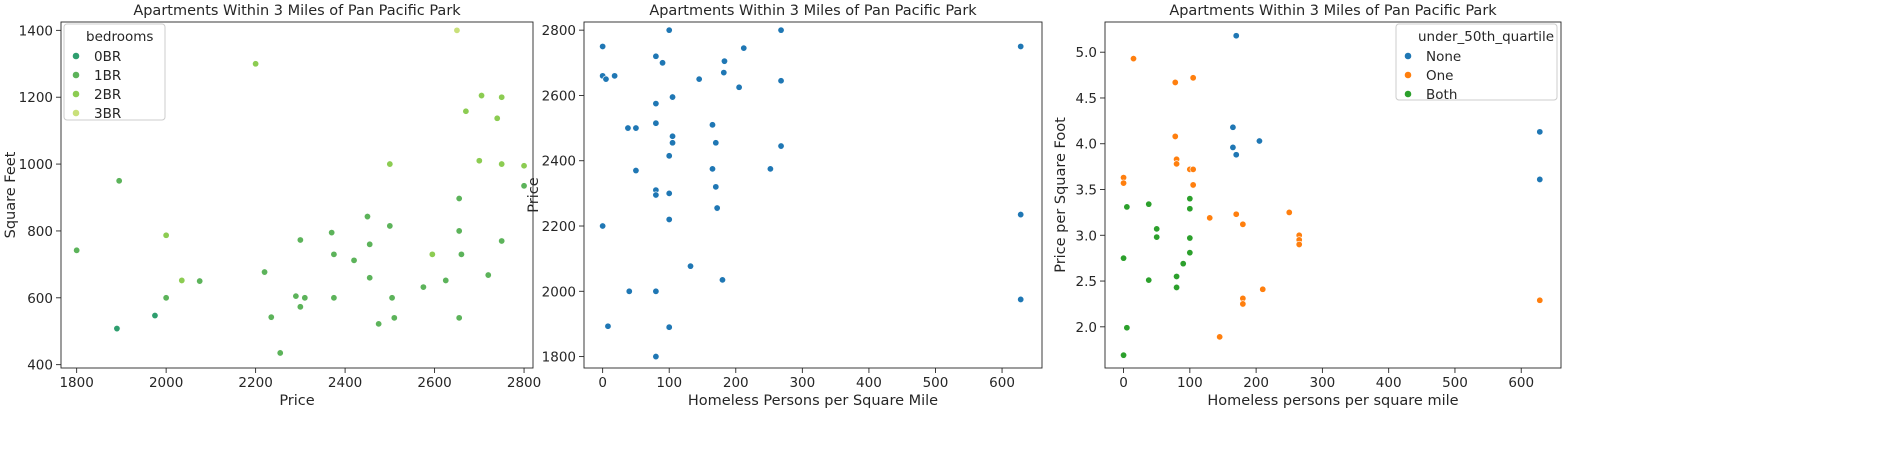  Describe the element at coordinates (1256, 383) in the screenshot. I see `x-tick-label: 200` at that location.